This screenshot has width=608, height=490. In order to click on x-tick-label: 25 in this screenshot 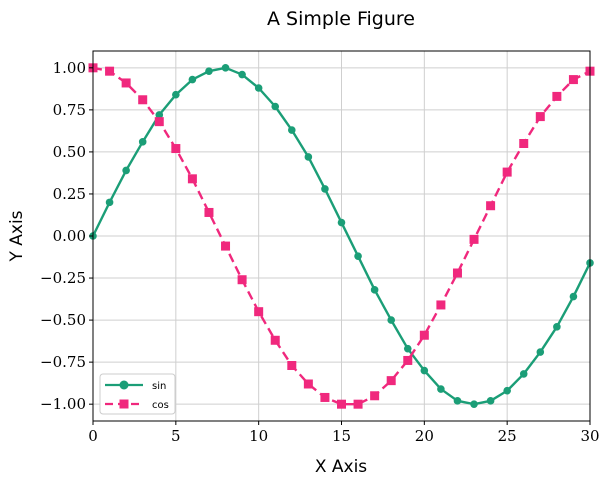, I will do `click(507, 436)`.